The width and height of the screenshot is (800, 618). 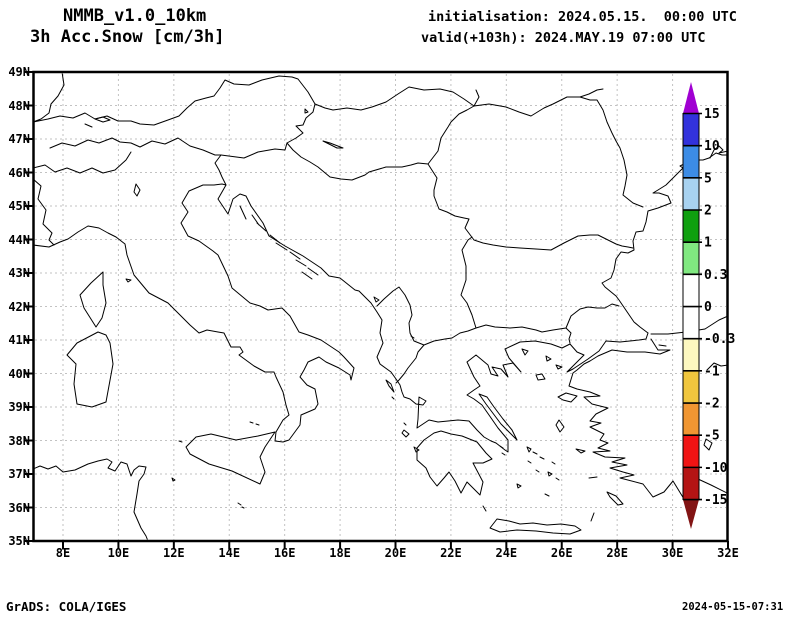 What do you see at coordinates (19, 407) in the screenshot?
I see `lat-label: 39N` at bounding box center [19, 407].